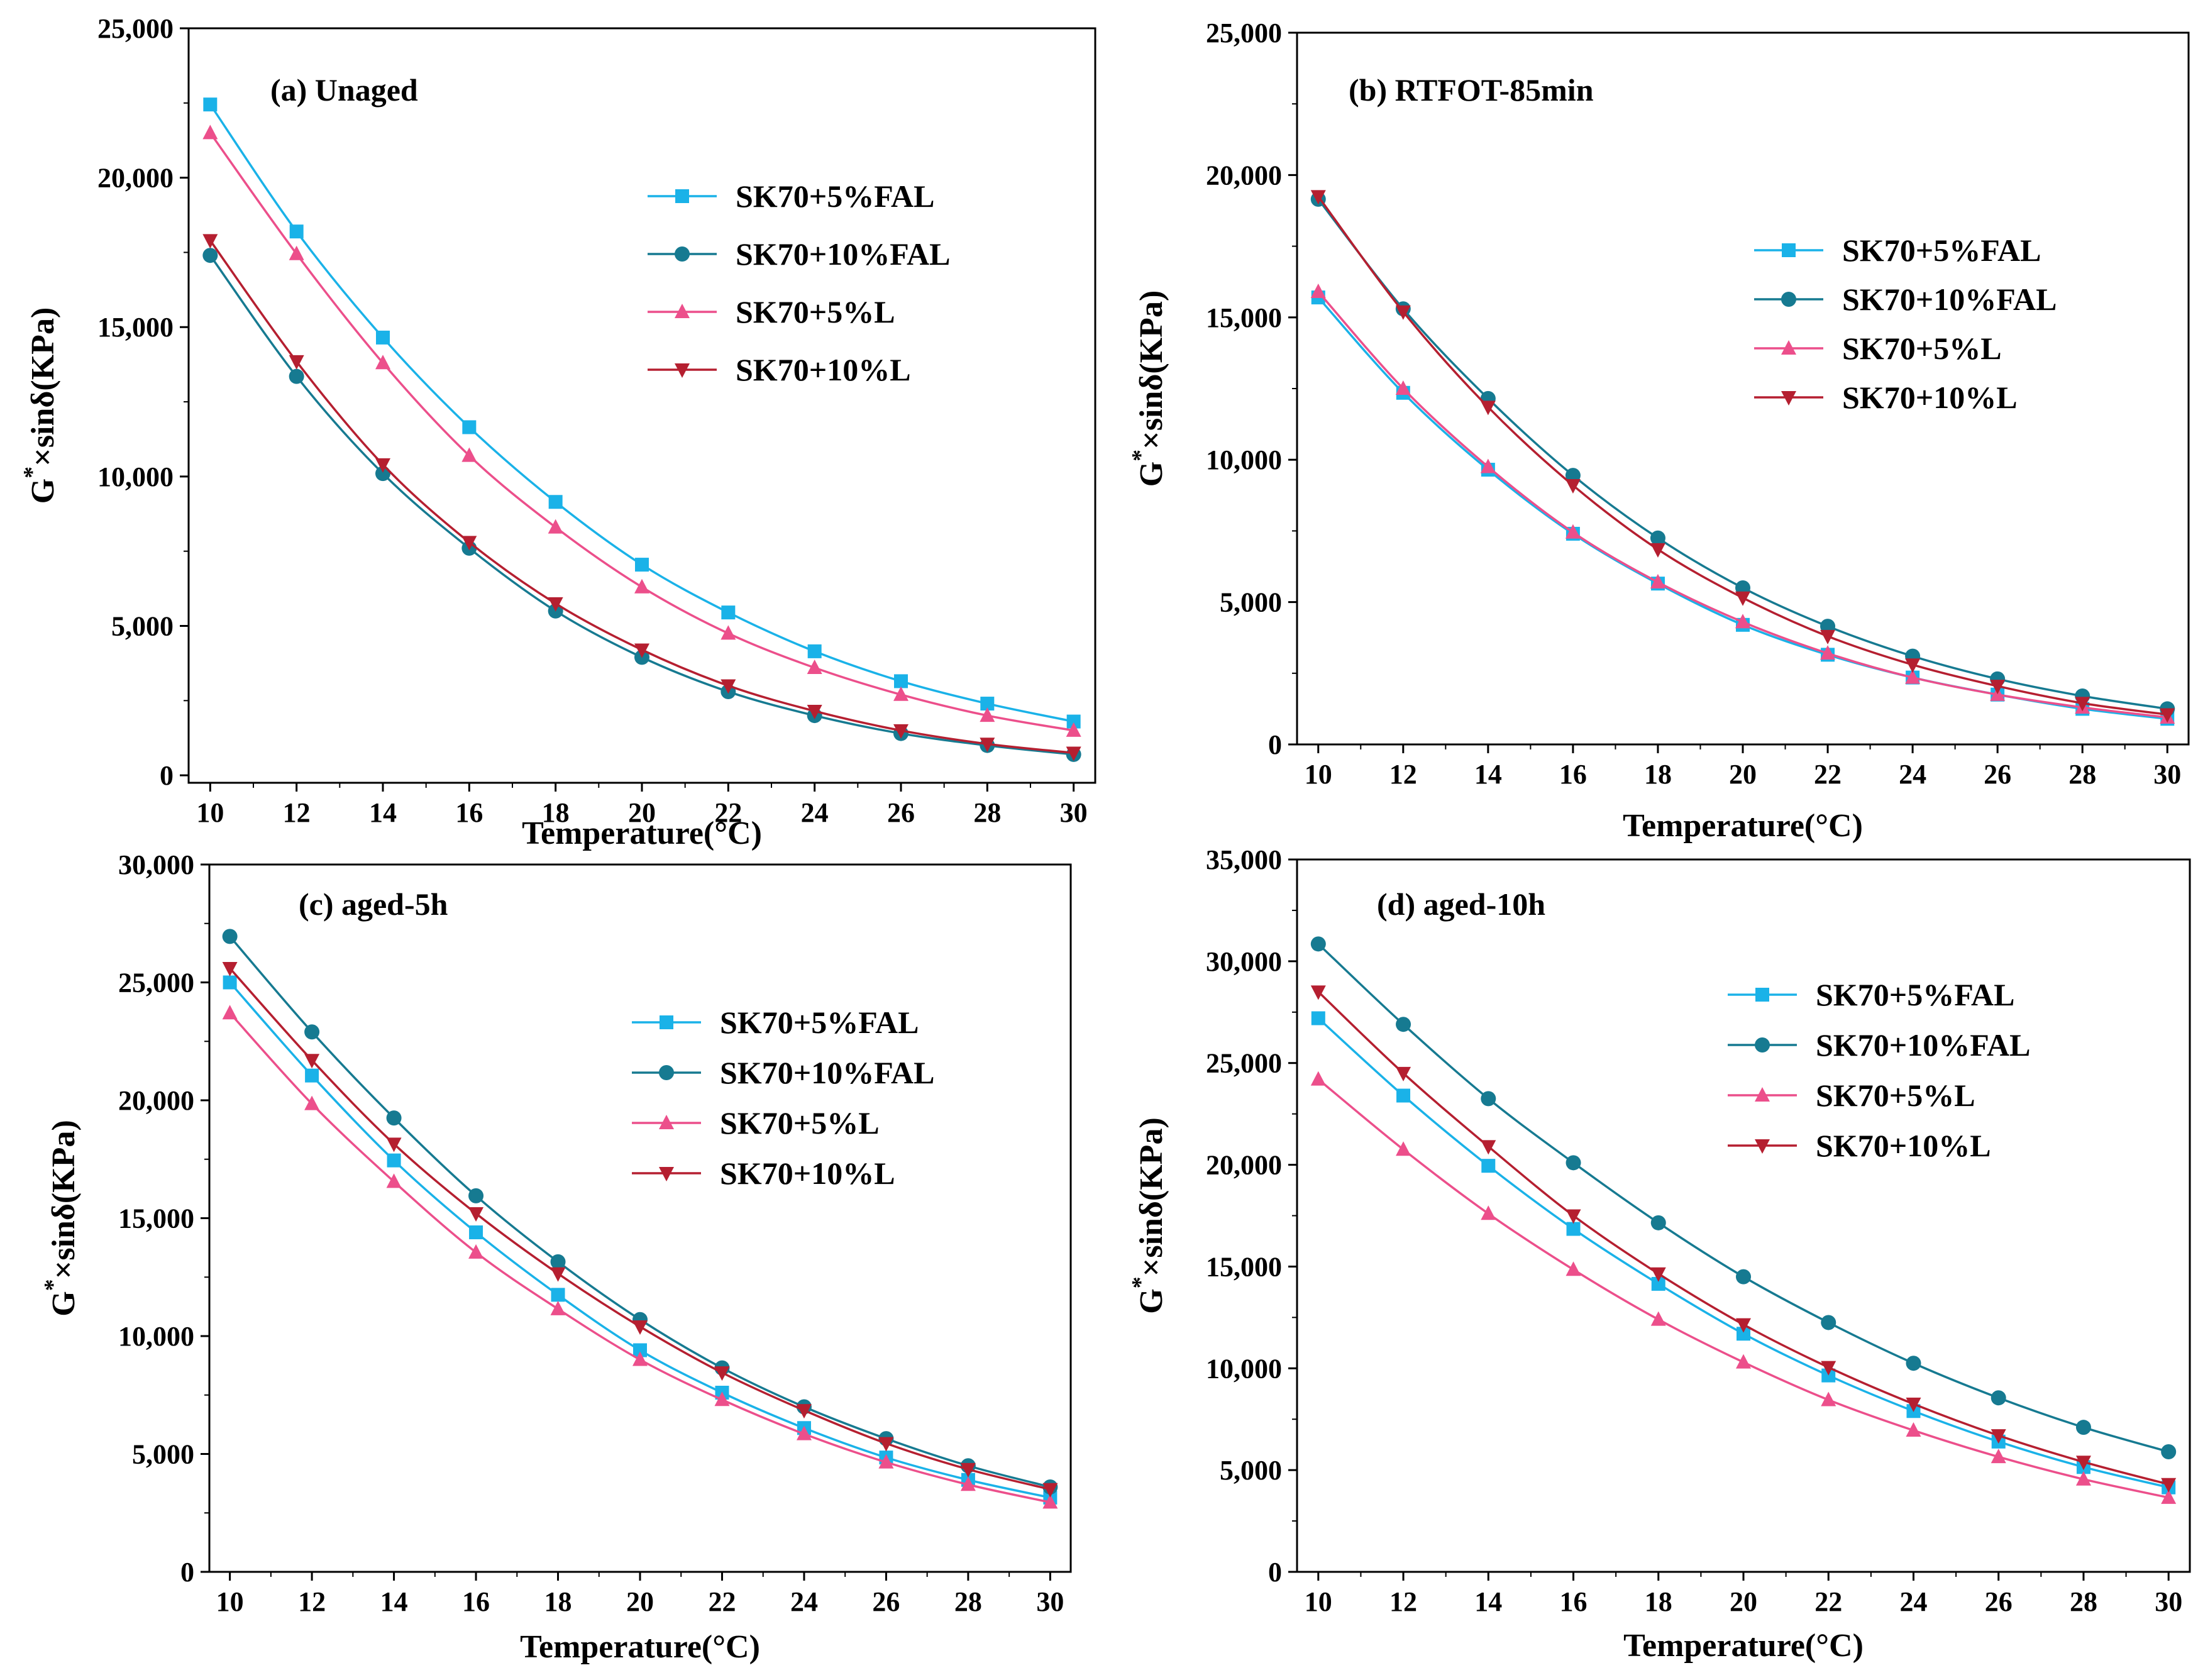  I want to click on panel-c-x-tick-label: 10, so click(230, 1601).